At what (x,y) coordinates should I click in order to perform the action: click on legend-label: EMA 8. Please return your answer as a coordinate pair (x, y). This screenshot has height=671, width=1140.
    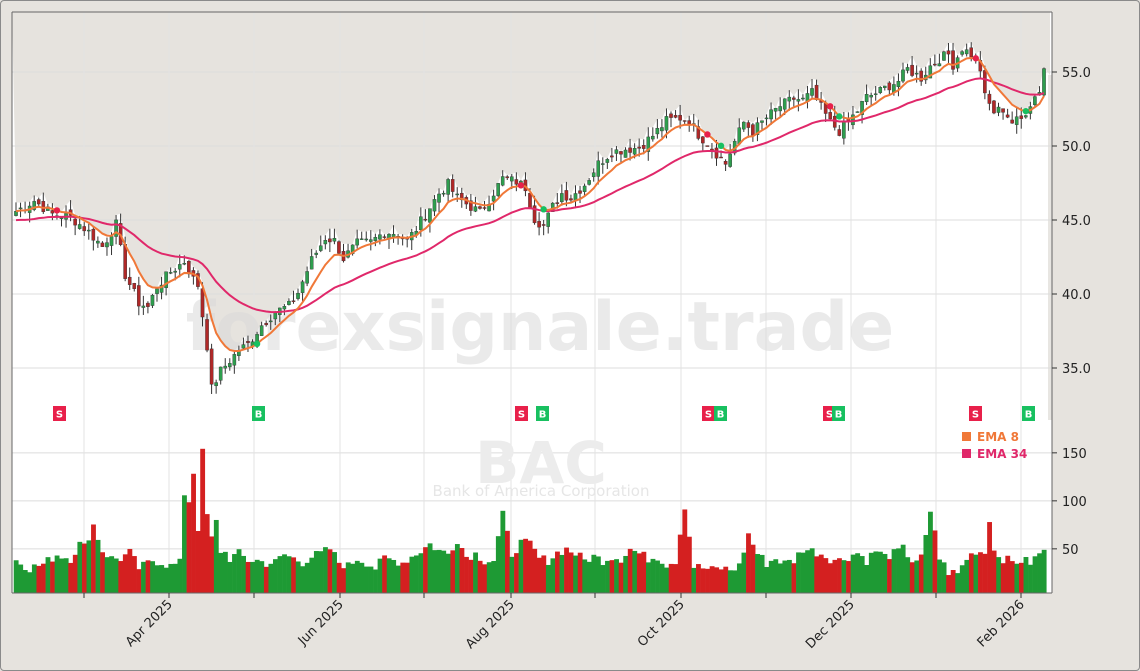
    Looking at the image, I should click on (998, 437).